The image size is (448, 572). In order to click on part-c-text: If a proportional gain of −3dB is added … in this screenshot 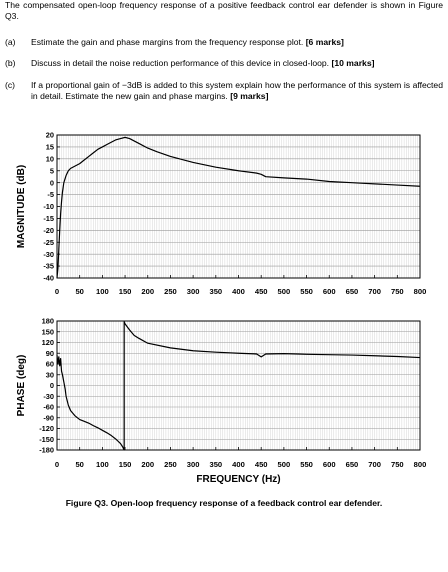, I will do `click(237, 90)`.